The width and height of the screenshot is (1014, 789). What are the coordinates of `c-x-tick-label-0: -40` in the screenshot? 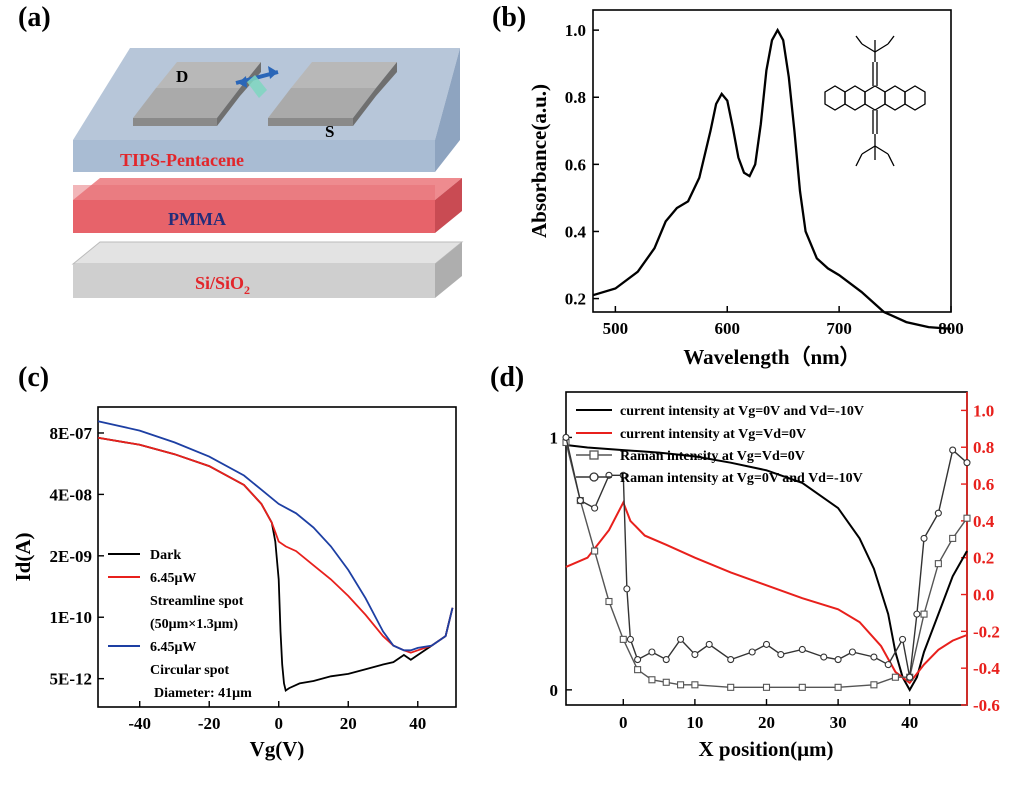 It's located at (139, 723).